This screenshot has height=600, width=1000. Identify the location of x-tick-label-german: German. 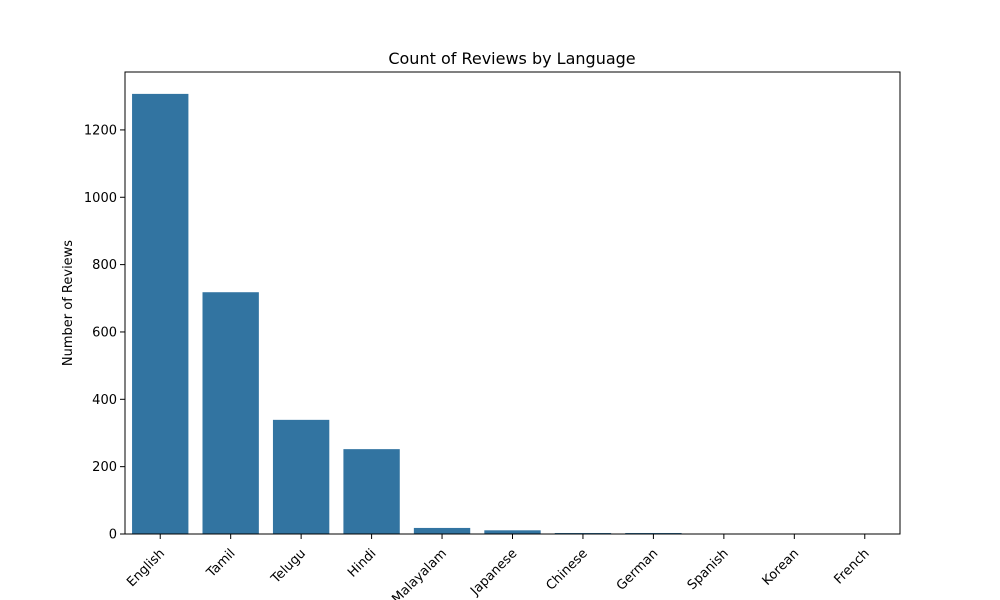
(637, 569).